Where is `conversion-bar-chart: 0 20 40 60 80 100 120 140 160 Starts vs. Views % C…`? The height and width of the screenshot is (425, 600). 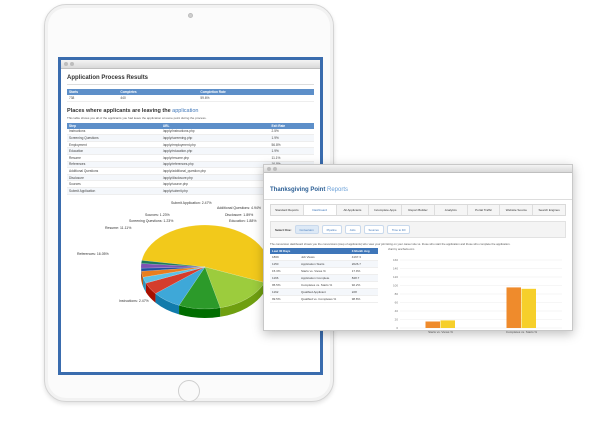 conversion-bar-chart: 0 20 40 60 80 100 120 140 160 Starts vs. Views % C… is located at coordinates (477, 296).